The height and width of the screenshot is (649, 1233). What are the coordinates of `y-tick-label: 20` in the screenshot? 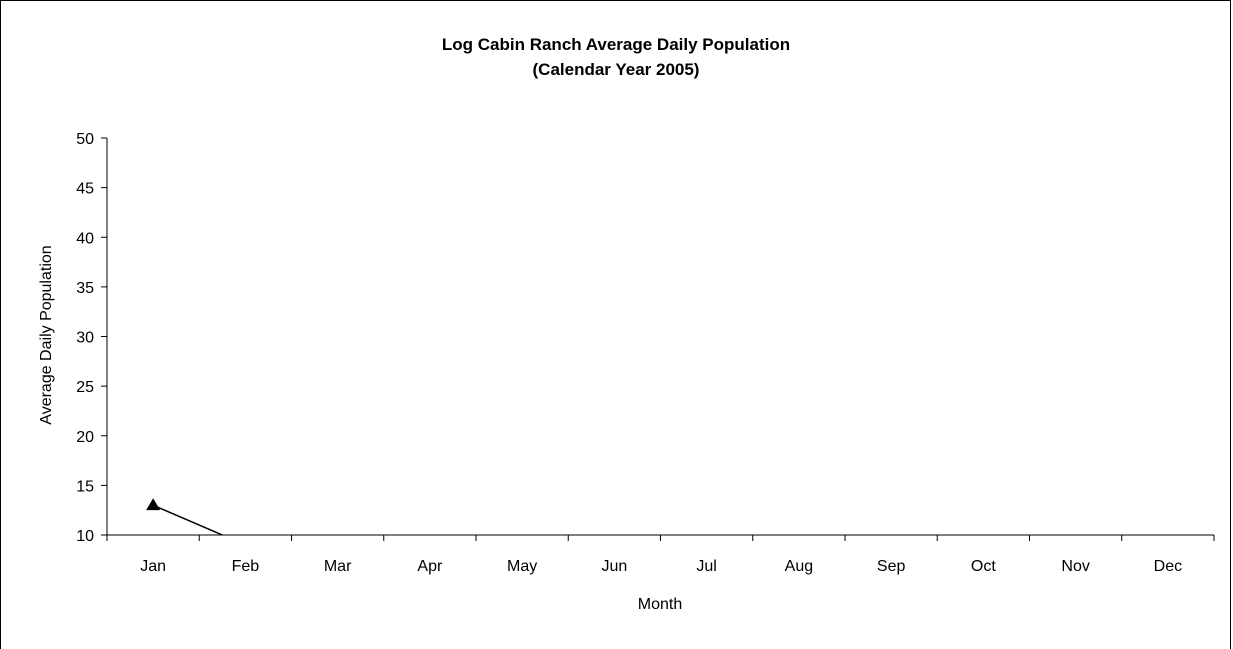 It's located at (85, 437).